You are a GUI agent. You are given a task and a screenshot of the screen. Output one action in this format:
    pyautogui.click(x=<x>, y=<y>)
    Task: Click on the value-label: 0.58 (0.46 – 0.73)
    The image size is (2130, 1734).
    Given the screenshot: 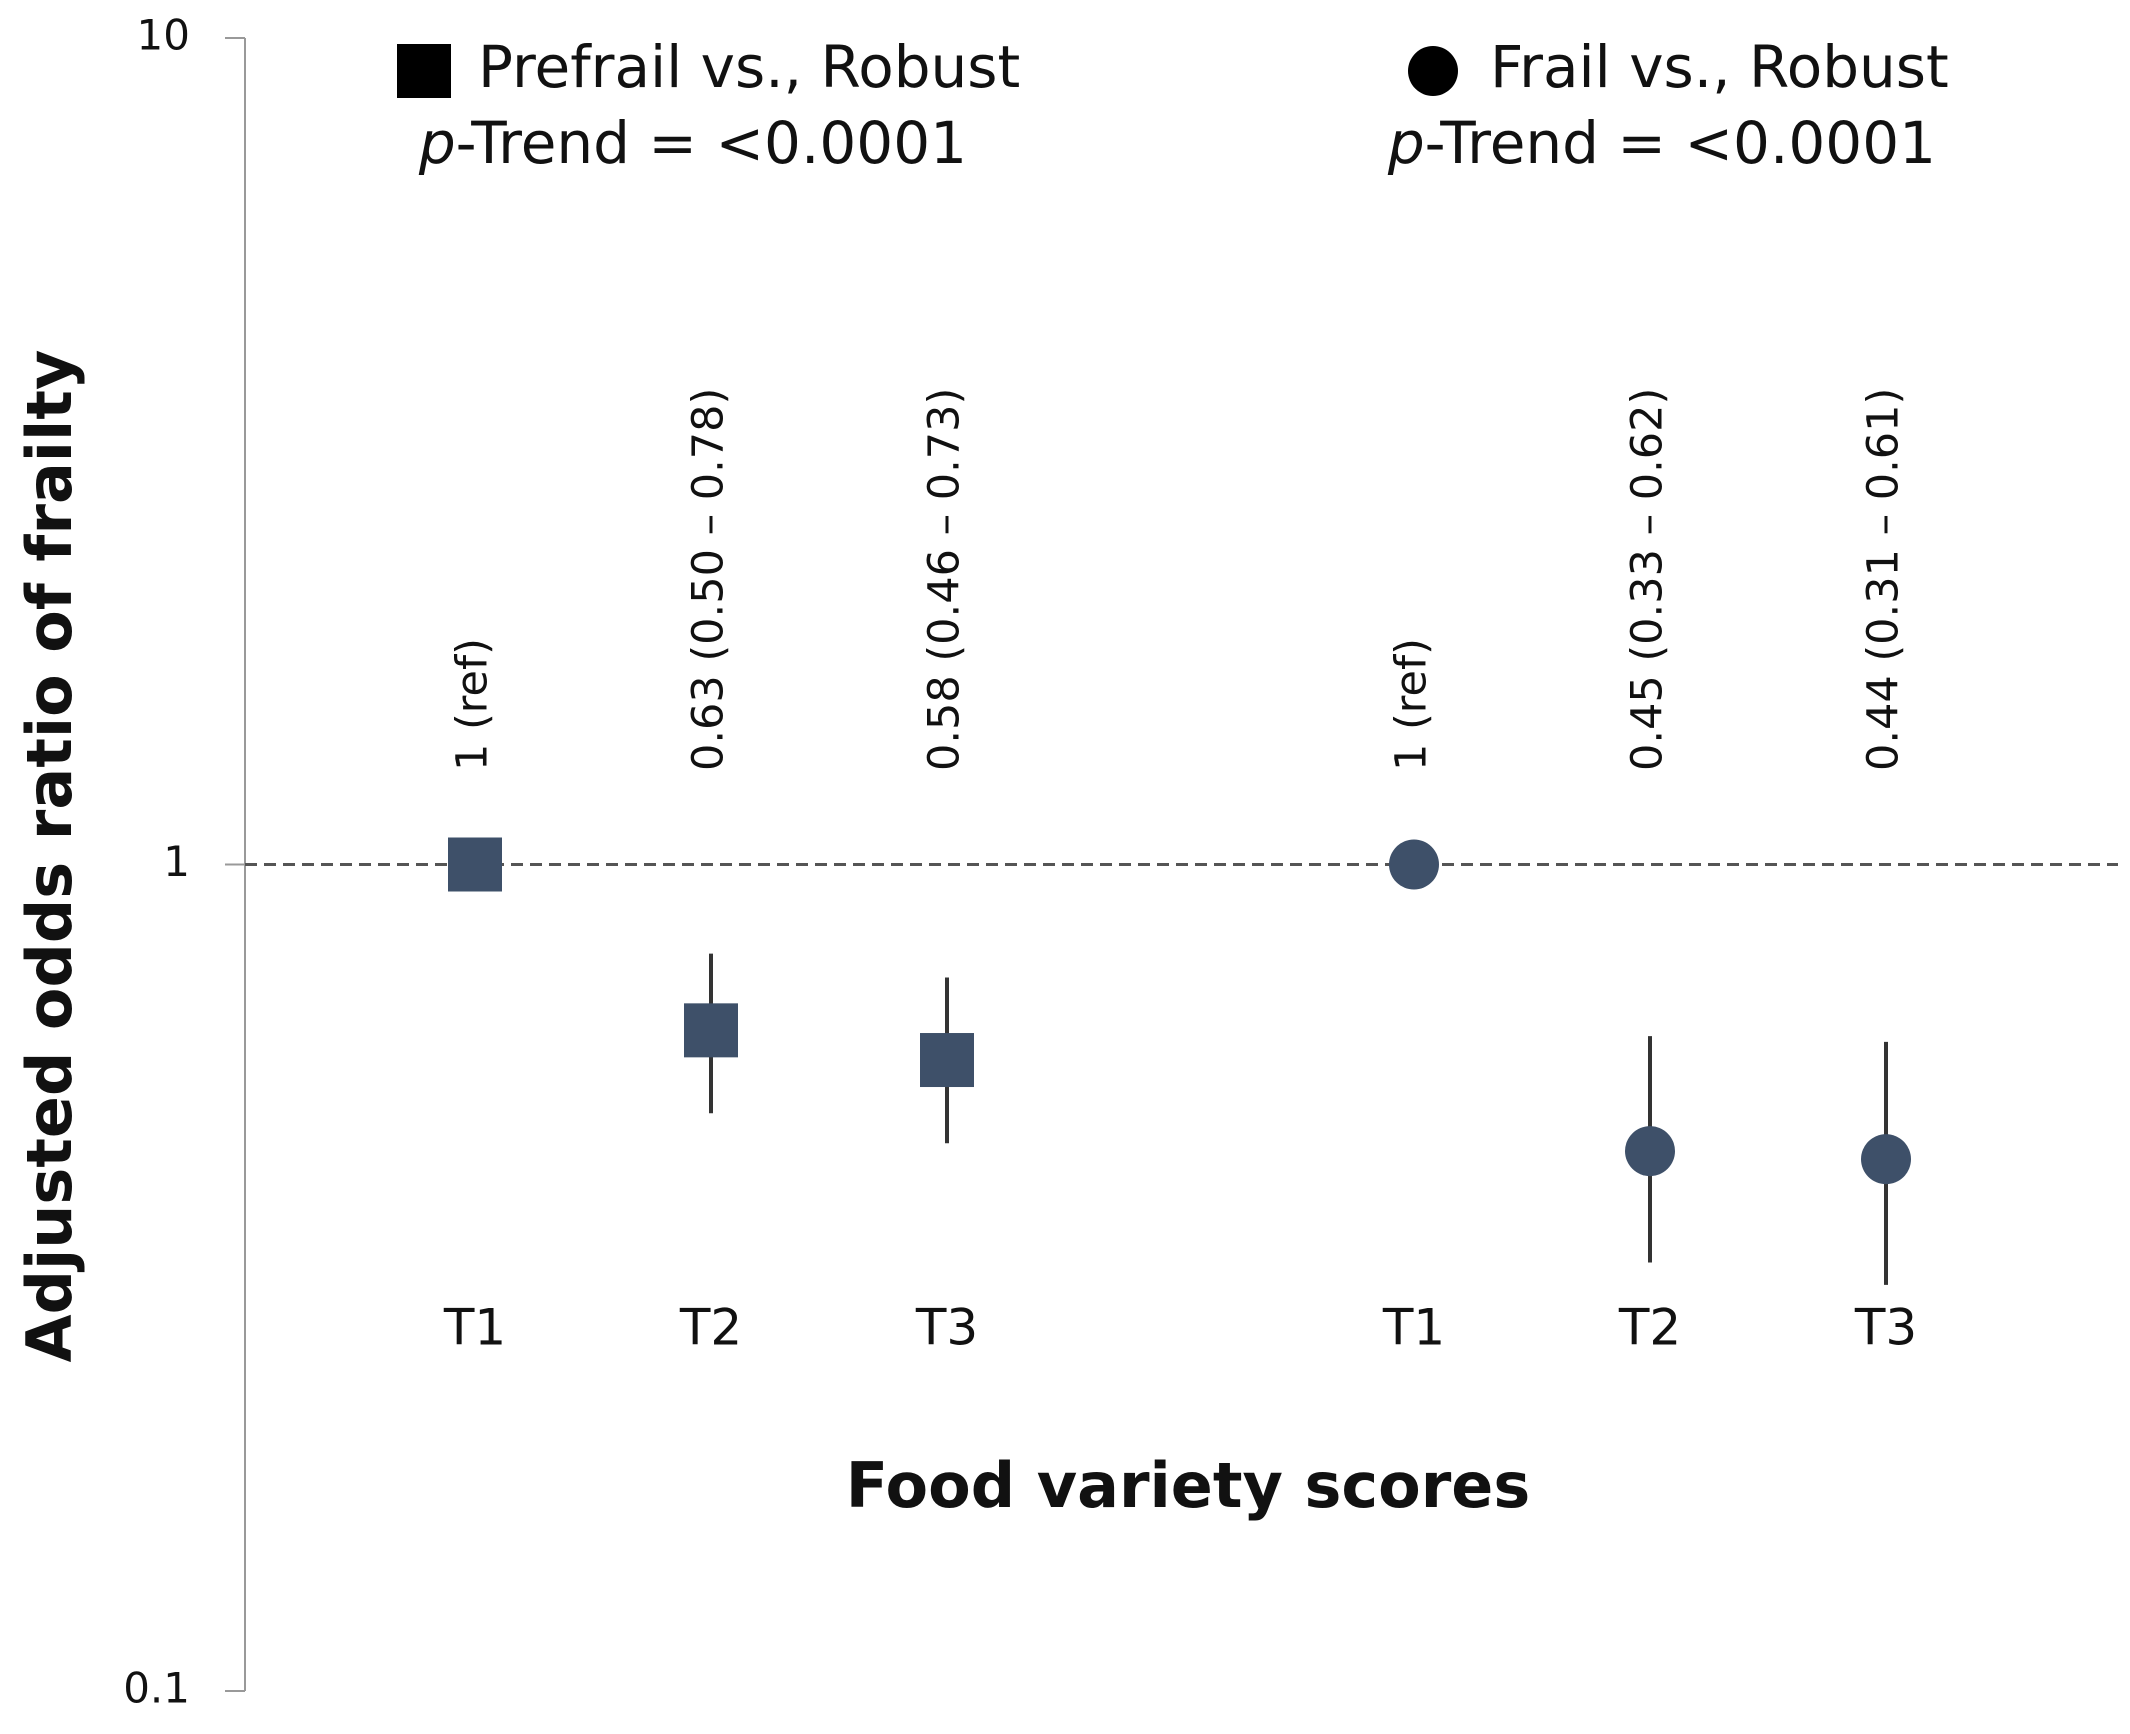 What is the action you would take?
    pyautogui.click(x=945, y=579)
    